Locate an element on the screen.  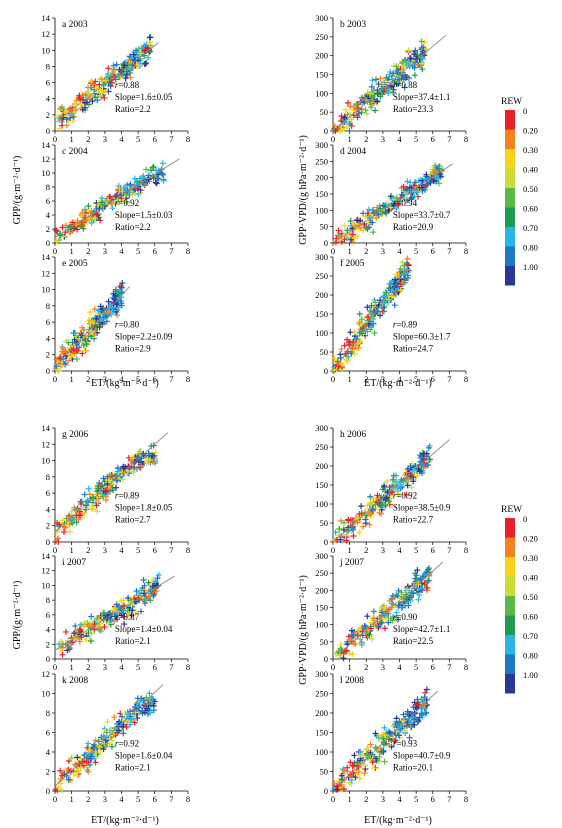
stat-l-0: r=0.93 is located at coordinates (405, 744).